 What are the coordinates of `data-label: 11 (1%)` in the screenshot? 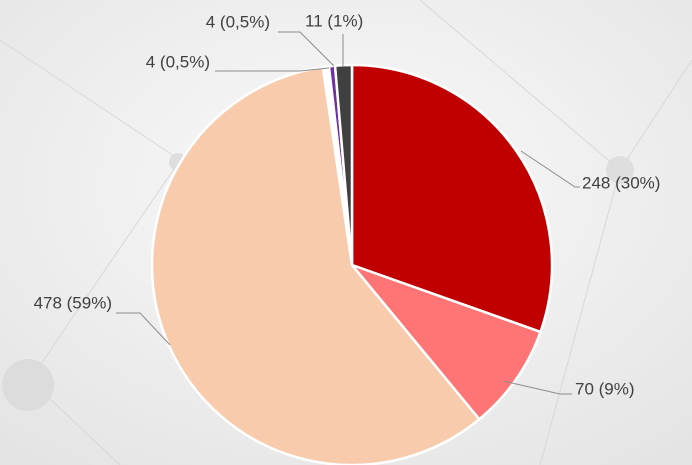 It's located at (334, 20).